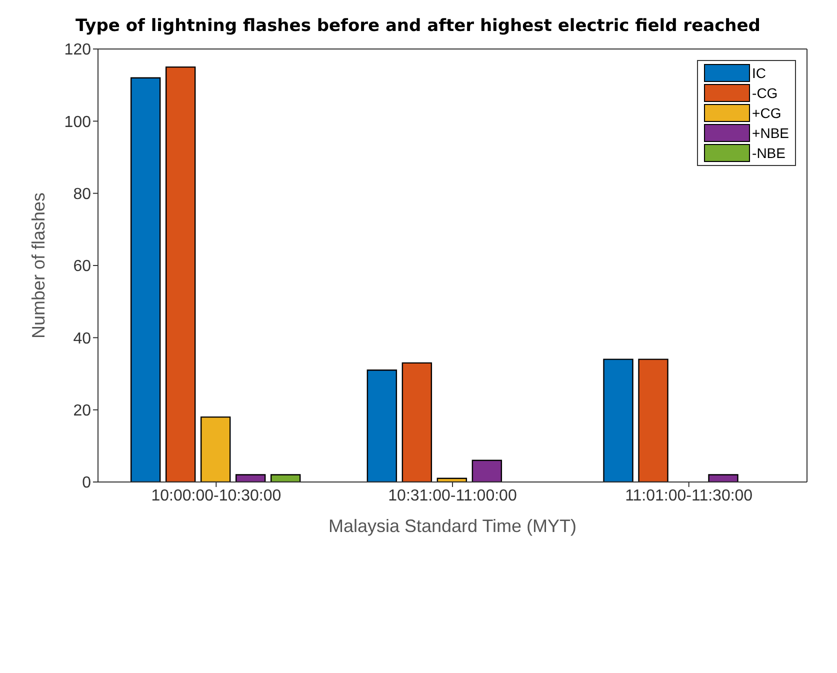  I want to click on y-tick-label: 100, so click(78, 122).